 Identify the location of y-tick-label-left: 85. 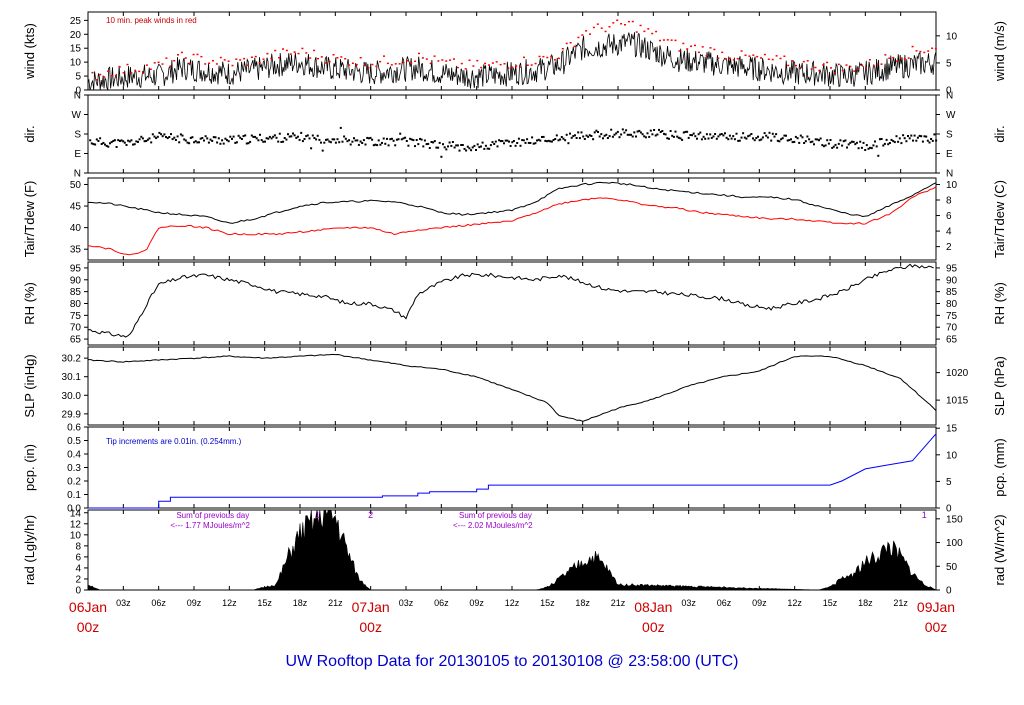
(76, 292).